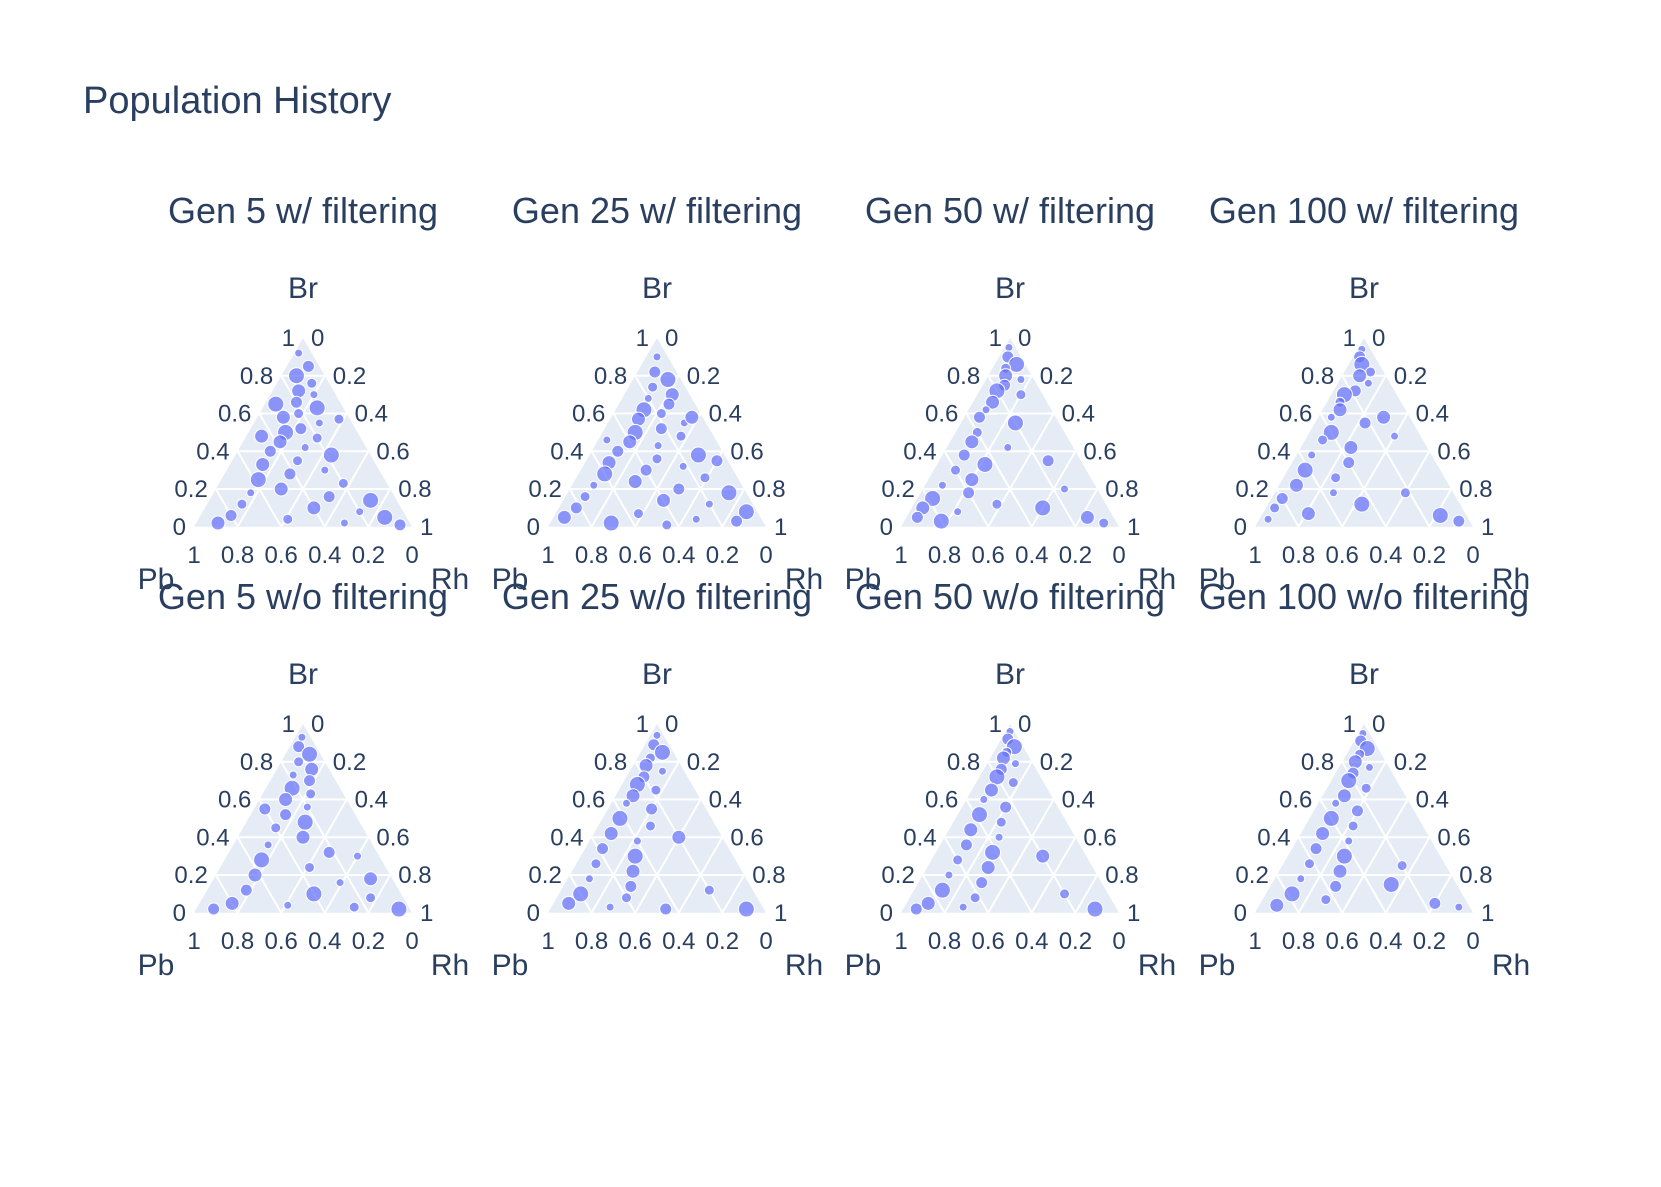 The height and width of the screenshot is (1187, 1661). What do you see at coordinates (995, 338) in the screenshot?
I see `tick-label-br: 1` at bounding box center [995, 338].